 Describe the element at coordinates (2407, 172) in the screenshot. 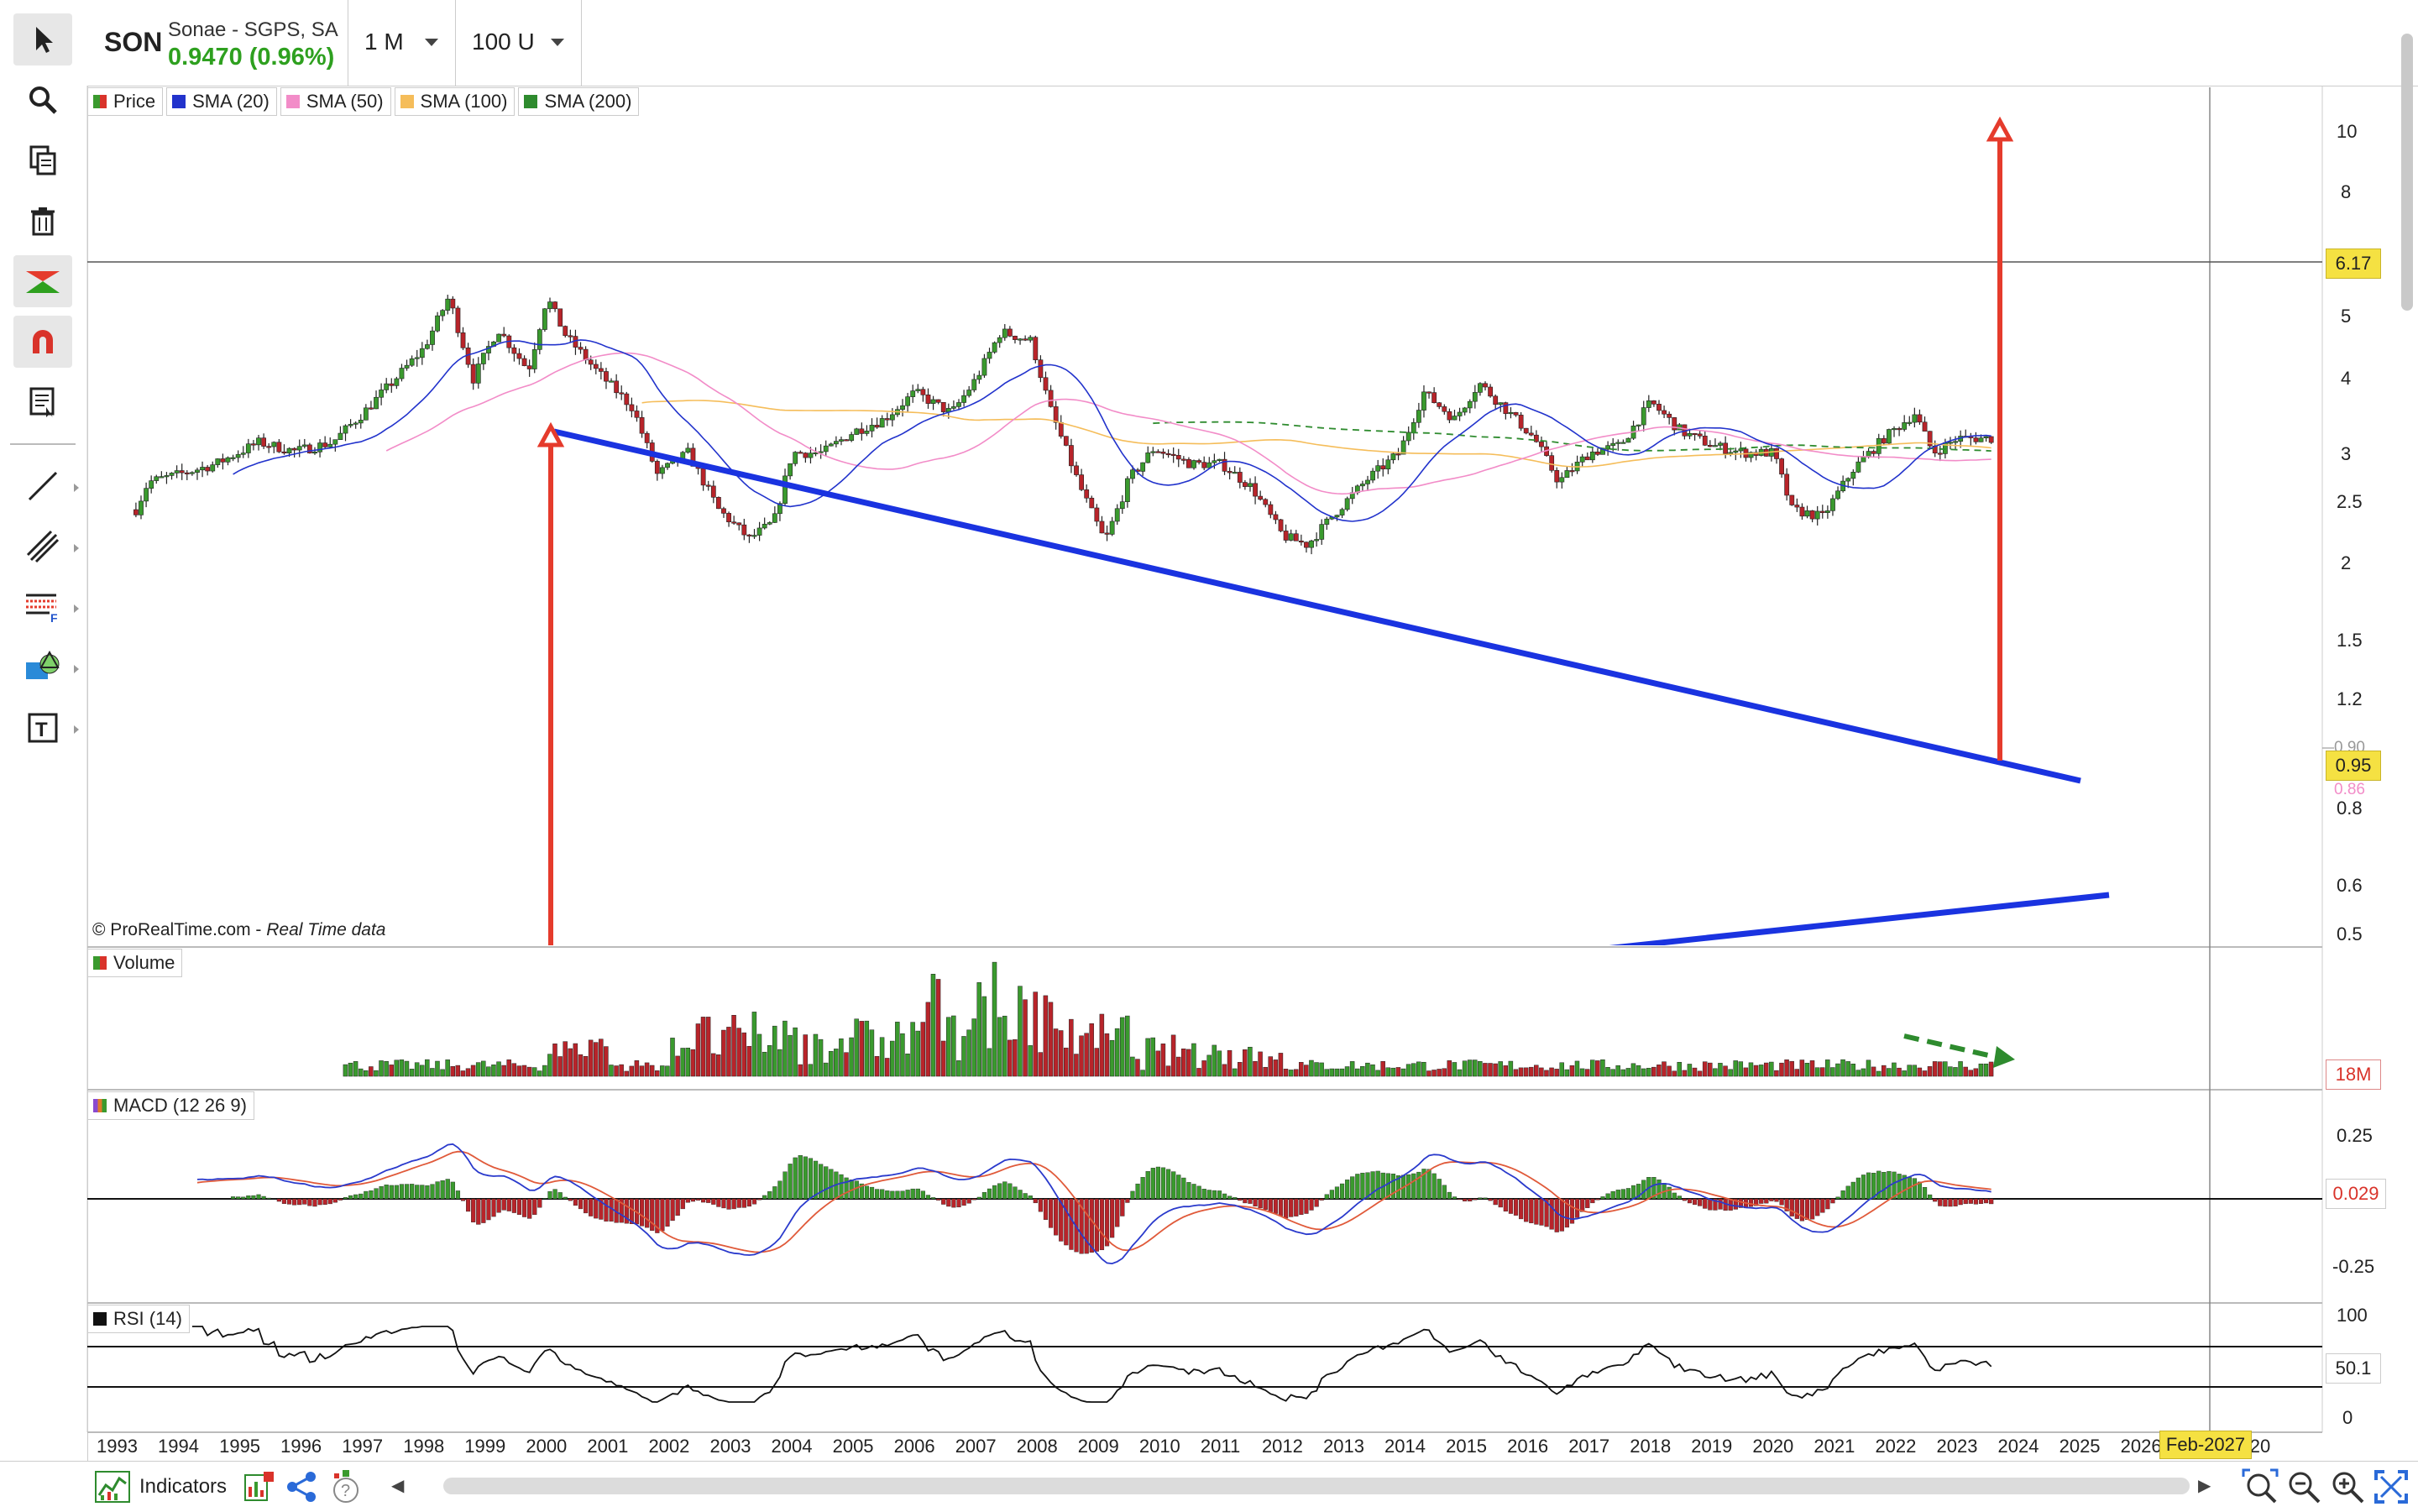

I see `vertical-scrollbar` at that location.